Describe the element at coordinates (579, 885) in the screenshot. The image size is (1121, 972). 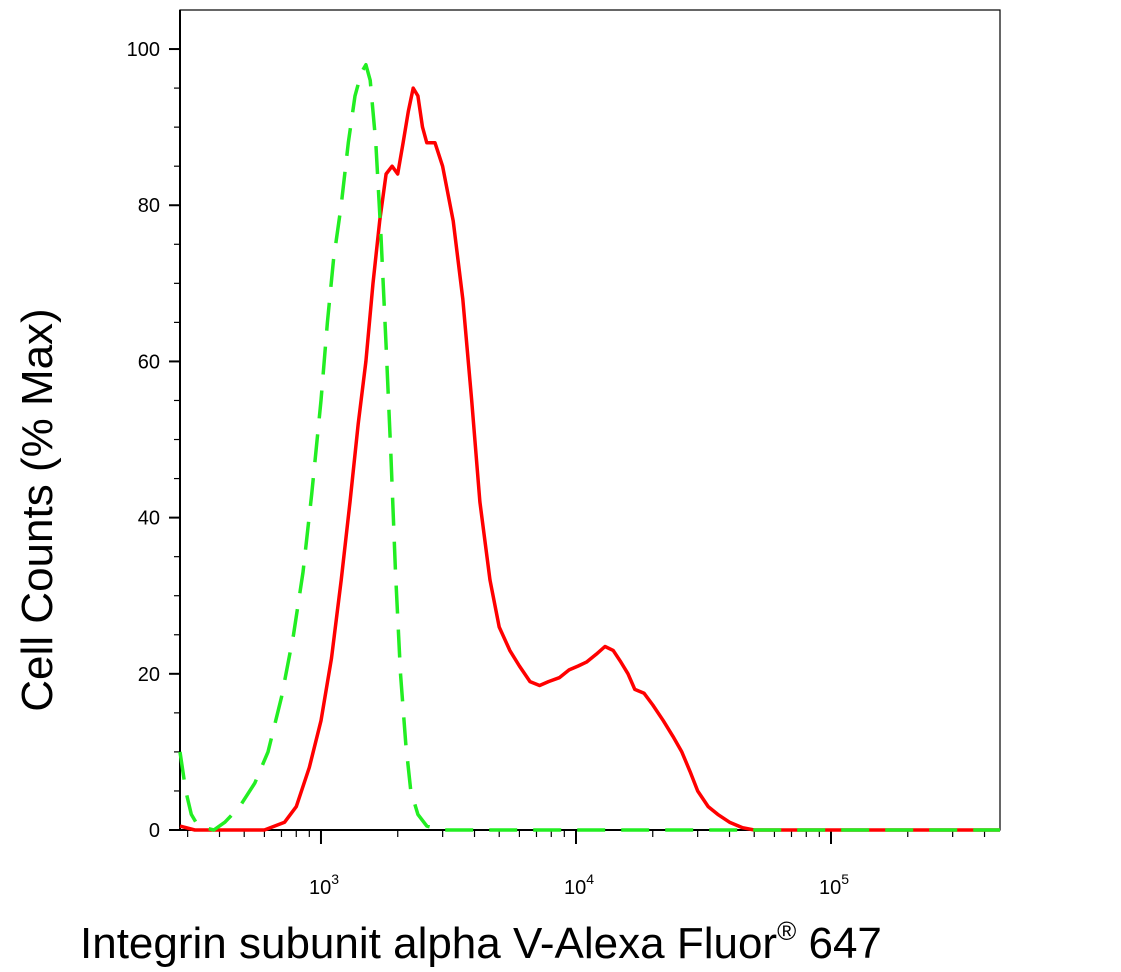
I see `x-tick-label: 10⁴` at that location.